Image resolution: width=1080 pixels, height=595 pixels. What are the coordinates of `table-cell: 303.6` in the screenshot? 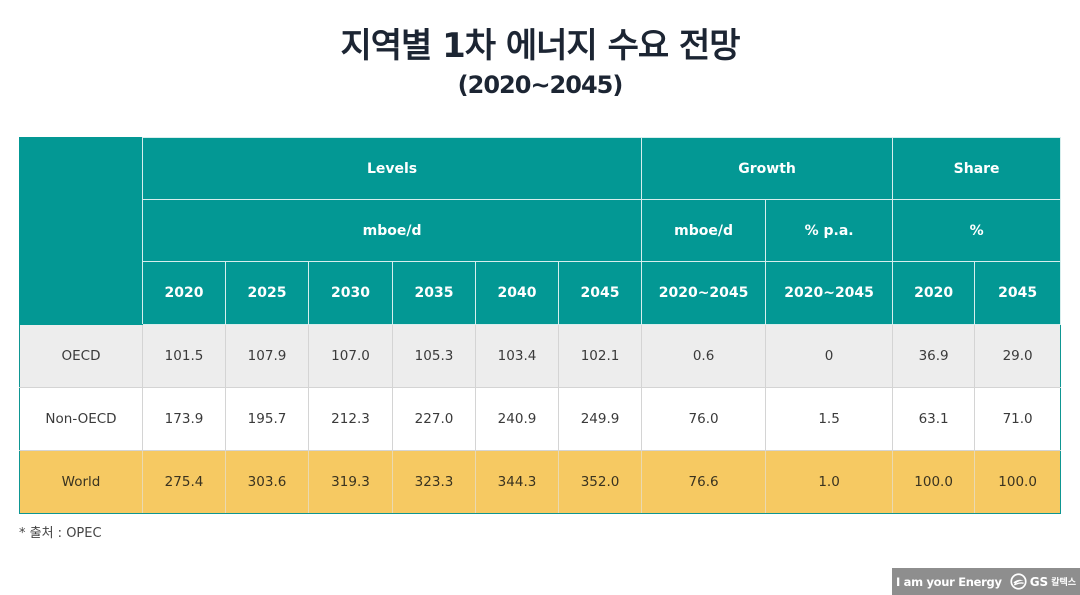 It's located at (267, 482).